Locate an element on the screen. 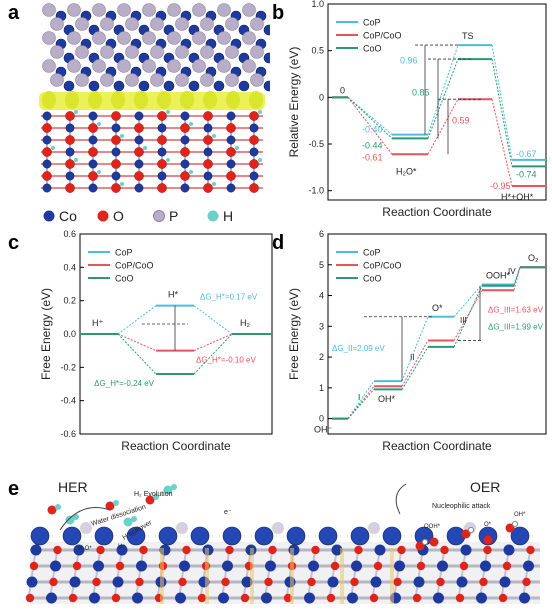  c-ytick-label: -0.4 is located at coordinates (68, 401).